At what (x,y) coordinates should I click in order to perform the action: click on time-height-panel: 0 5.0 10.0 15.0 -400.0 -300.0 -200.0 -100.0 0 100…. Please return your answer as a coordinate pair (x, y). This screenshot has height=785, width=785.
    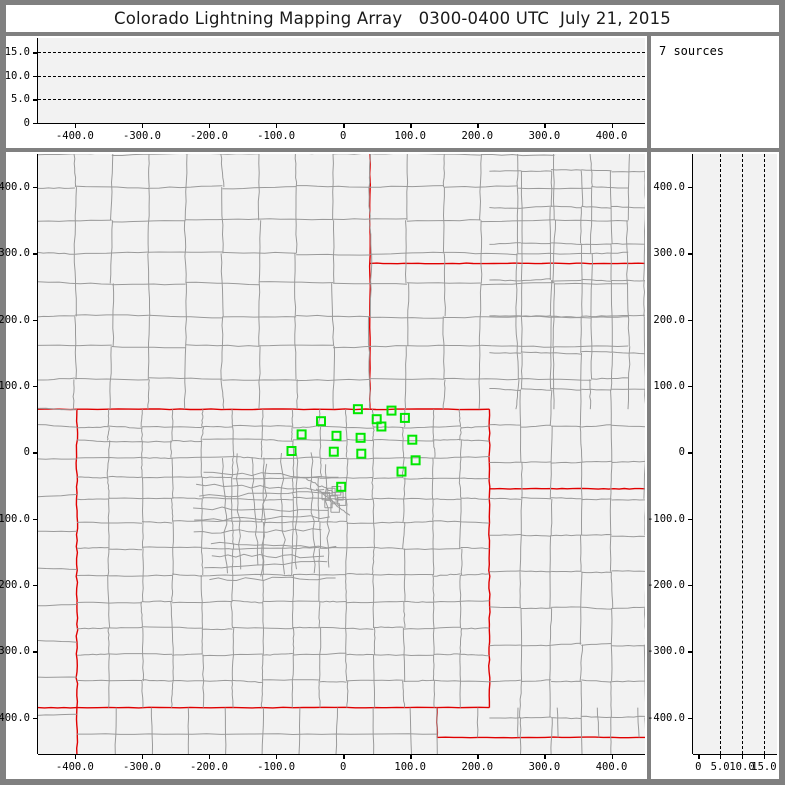
    Looking at the image, I should click on (325, 92).